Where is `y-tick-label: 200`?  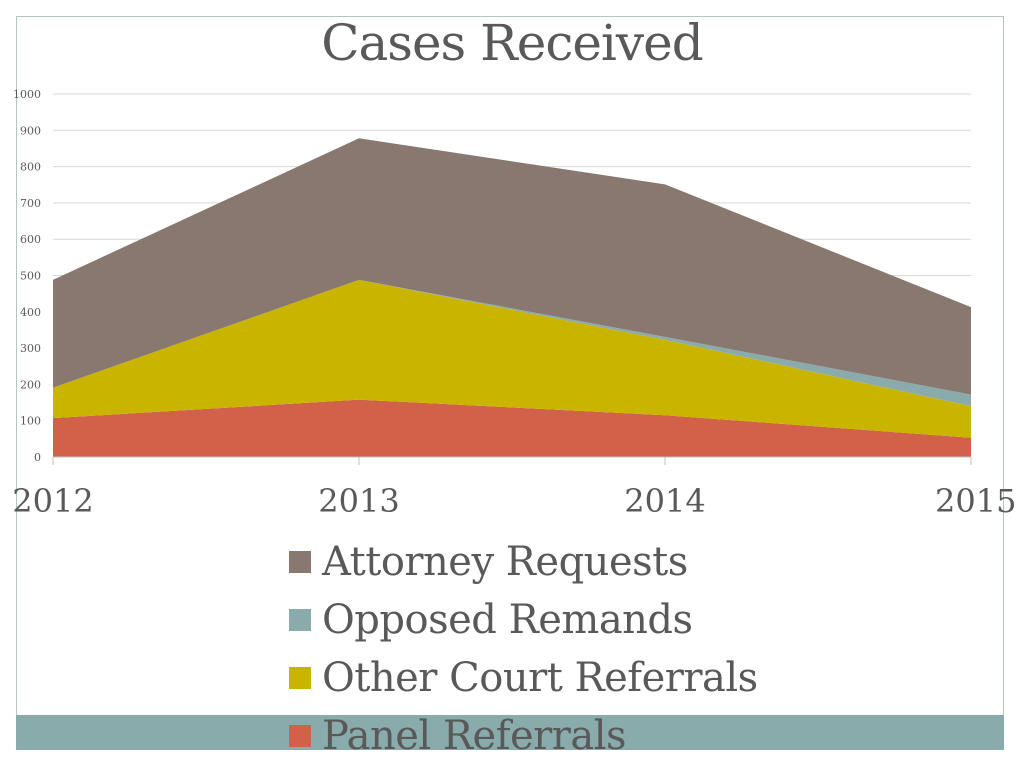 y-tick-label: 200 is located at coordinates (30, 384).